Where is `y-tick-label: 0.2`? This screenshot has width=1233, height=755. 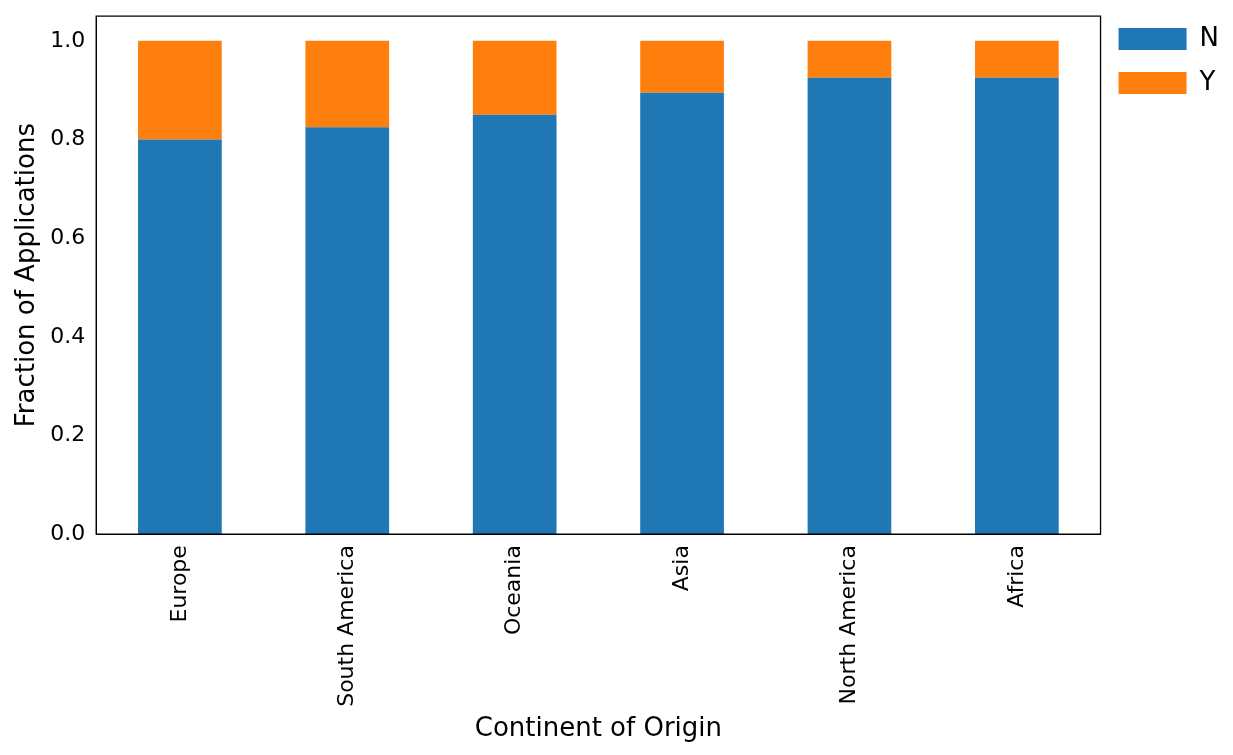 y-tick-label: 0.2 is located at coordinates (68, 434).